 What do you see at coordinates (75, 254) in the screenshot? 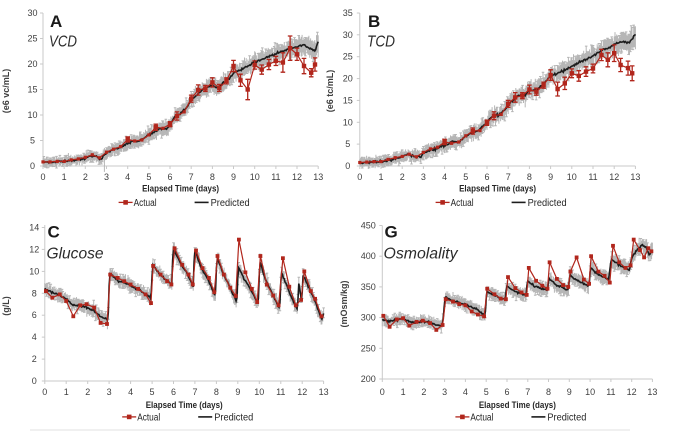
I see `svg-text: Glucose` at bounding box center [75, 254].